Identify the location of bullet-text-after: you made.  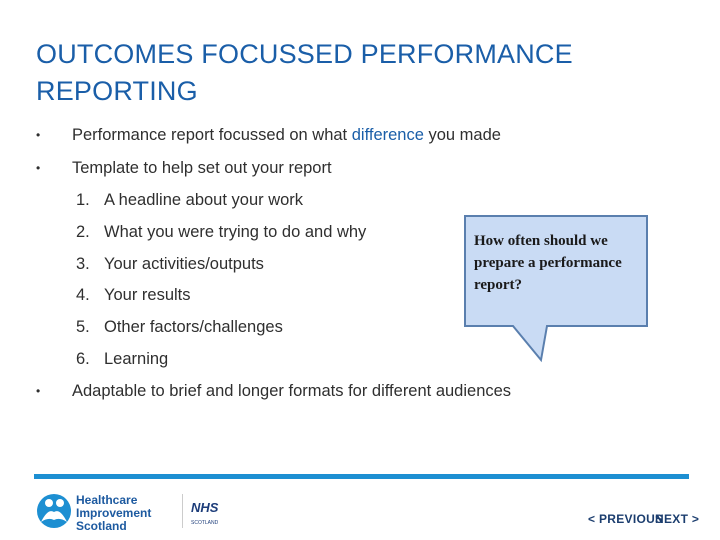
(462, 135).